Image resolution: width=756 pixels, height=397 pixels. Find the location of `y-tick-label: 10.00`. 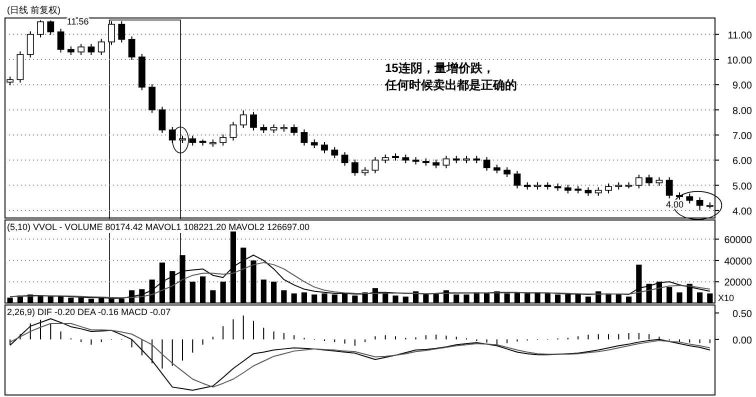

y-tick-label: 10.00 is located at coordinates (739, 61).